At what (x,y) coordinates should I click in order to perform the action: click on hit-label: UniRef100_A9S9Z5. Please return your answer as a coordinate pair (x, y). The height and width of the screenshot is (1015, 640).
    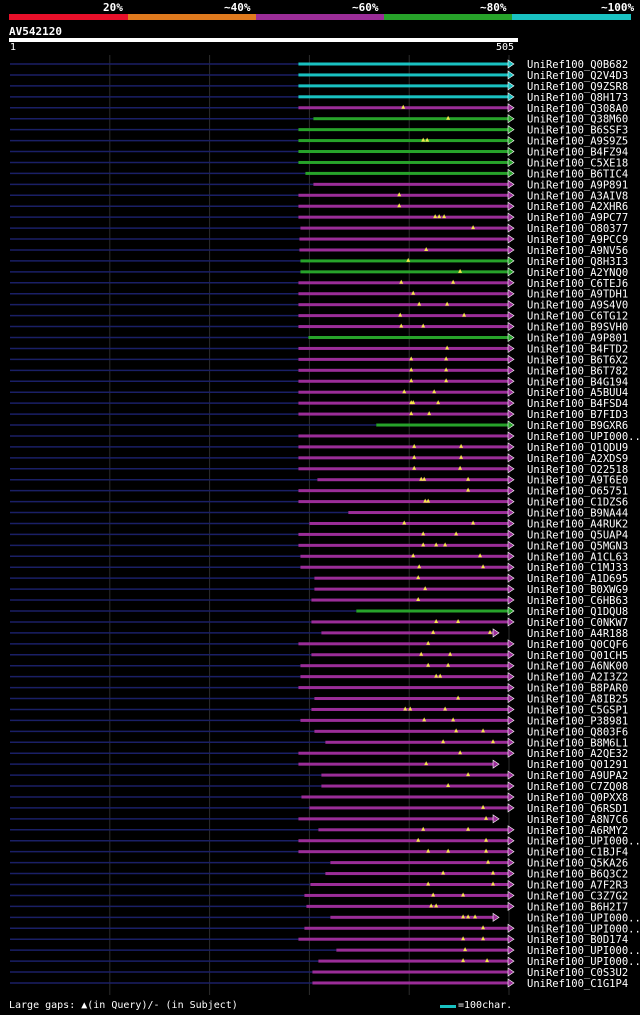
    Looking at the image, I should click on (577, 142).